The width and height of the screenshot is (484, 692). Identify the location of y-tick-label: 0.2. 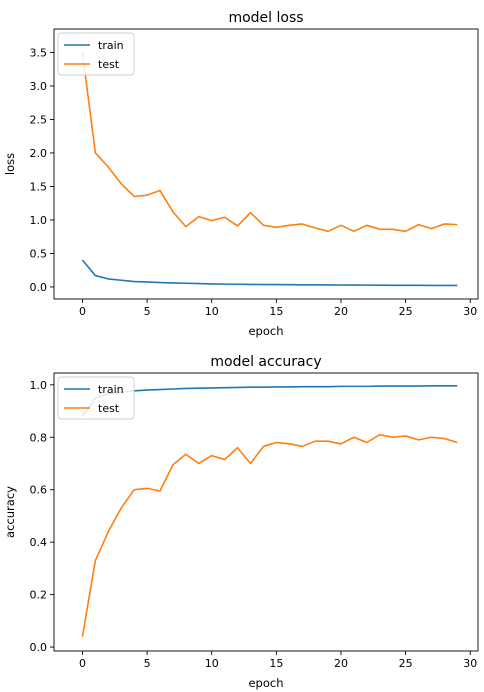
(39, 595).